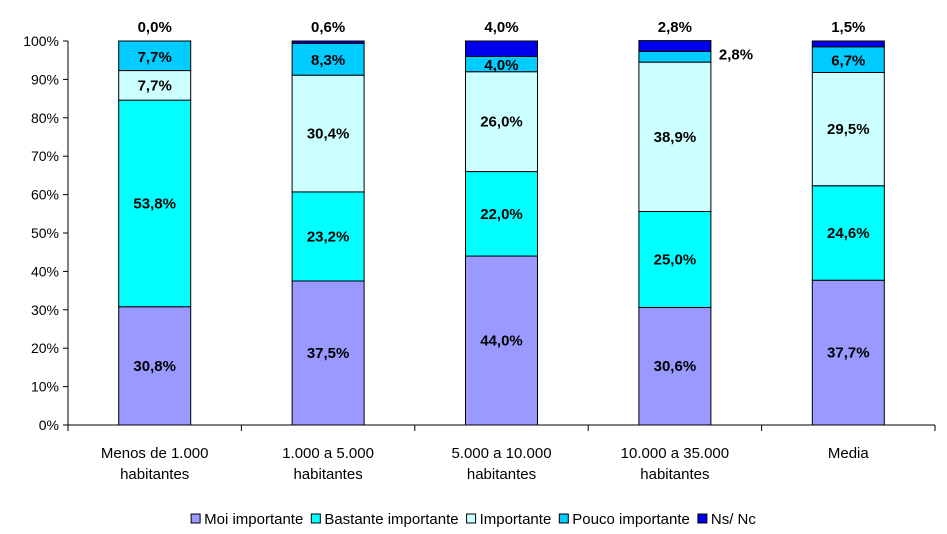  I want to click on data-label: 6,7%, so click(848, 61).